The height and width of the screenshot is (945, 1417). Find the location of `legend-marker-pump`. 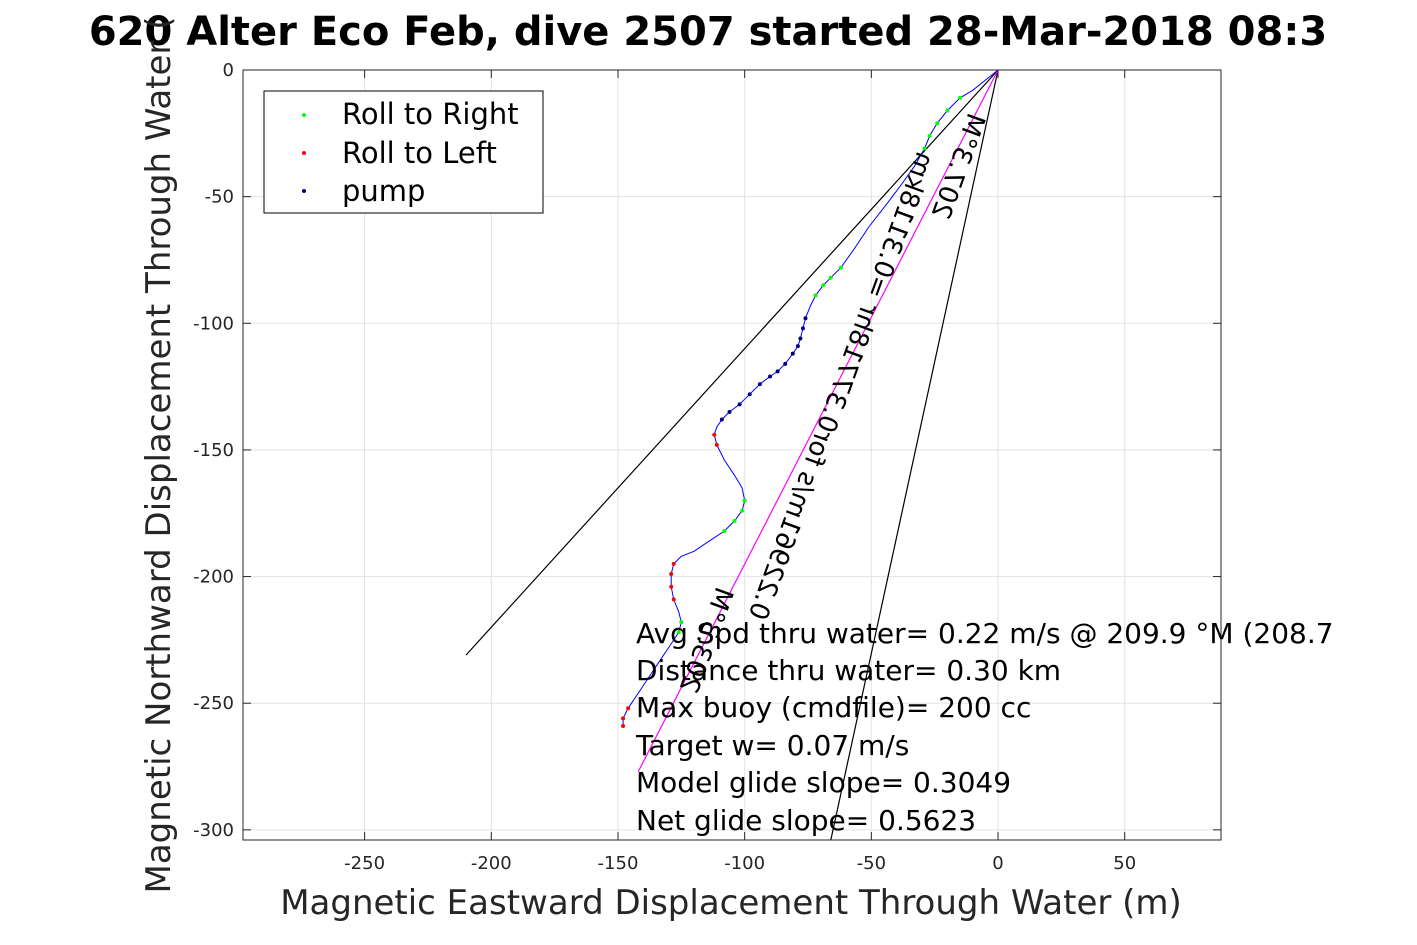

legend-marker-pump is located at coordinates (304, 191).